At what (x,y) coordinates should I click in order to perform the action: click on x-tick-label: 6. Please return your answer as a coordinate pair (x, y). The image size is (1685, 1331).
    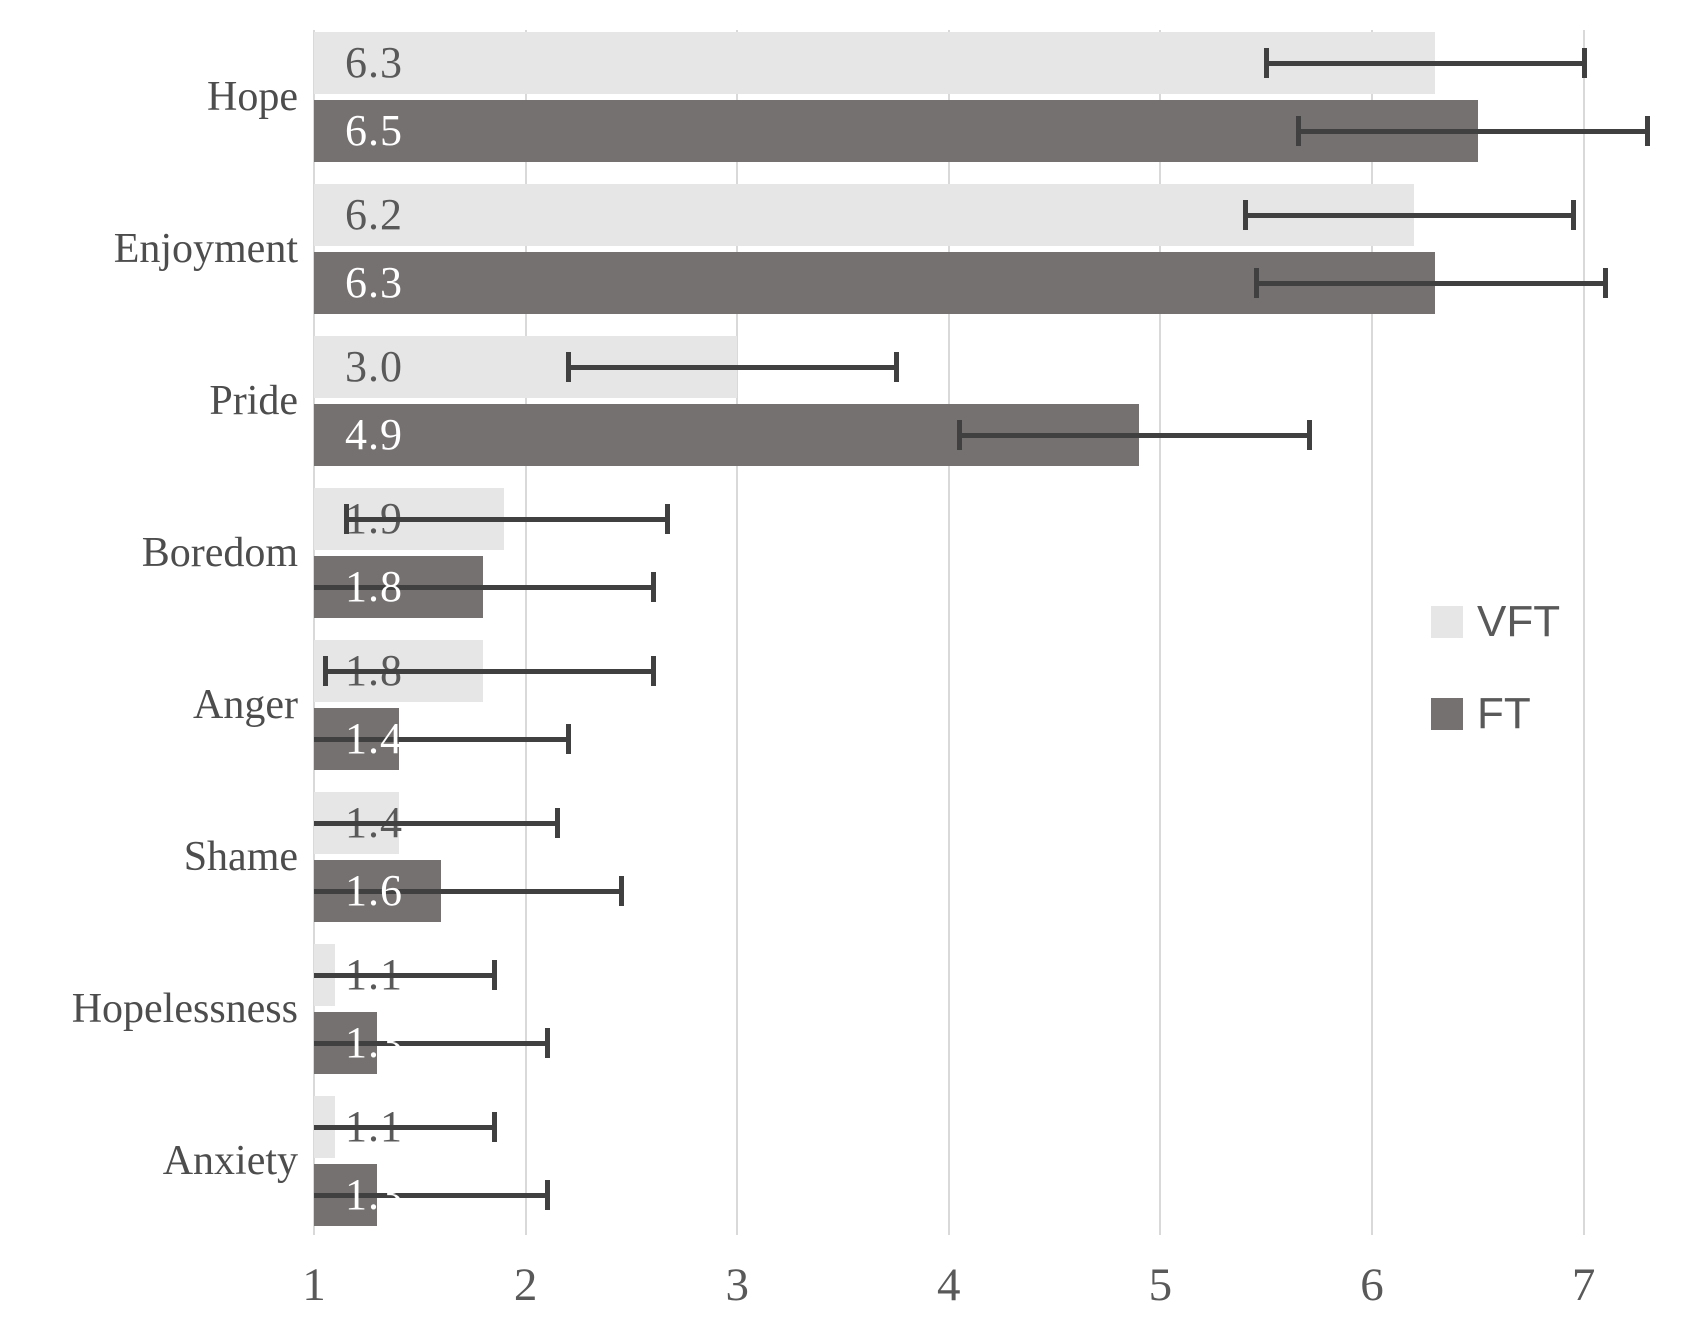
    Looking at the image, I should click on (1372, 1285).